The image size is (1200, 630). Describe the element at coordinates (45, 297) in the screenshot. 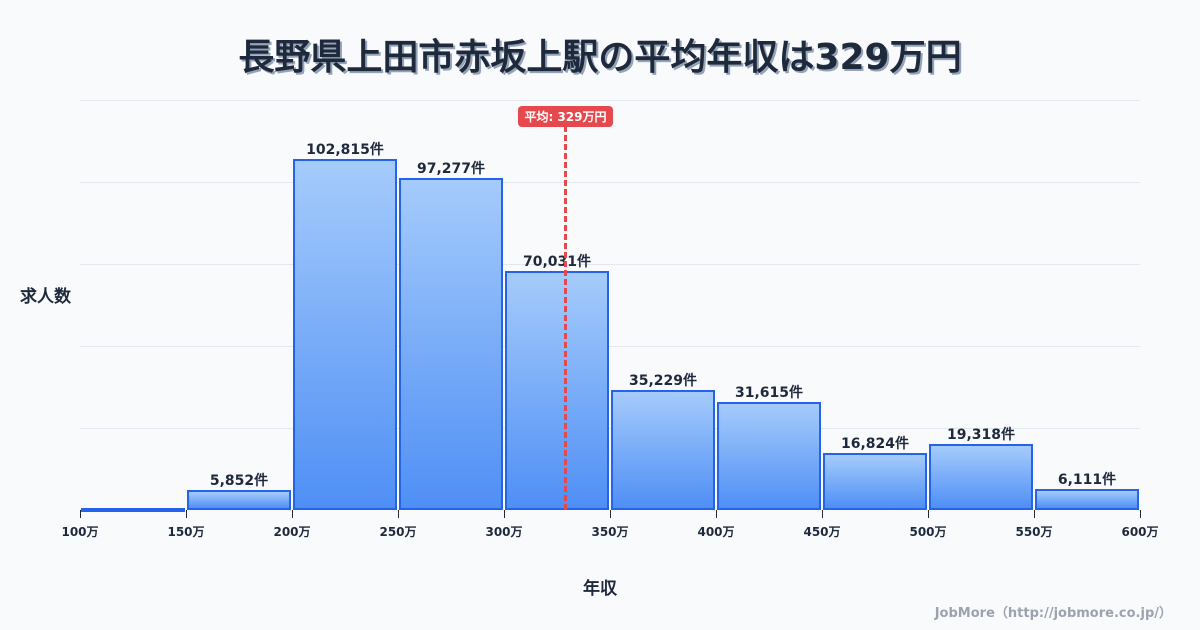

I see `y-axis-label: 求人数` at that location.